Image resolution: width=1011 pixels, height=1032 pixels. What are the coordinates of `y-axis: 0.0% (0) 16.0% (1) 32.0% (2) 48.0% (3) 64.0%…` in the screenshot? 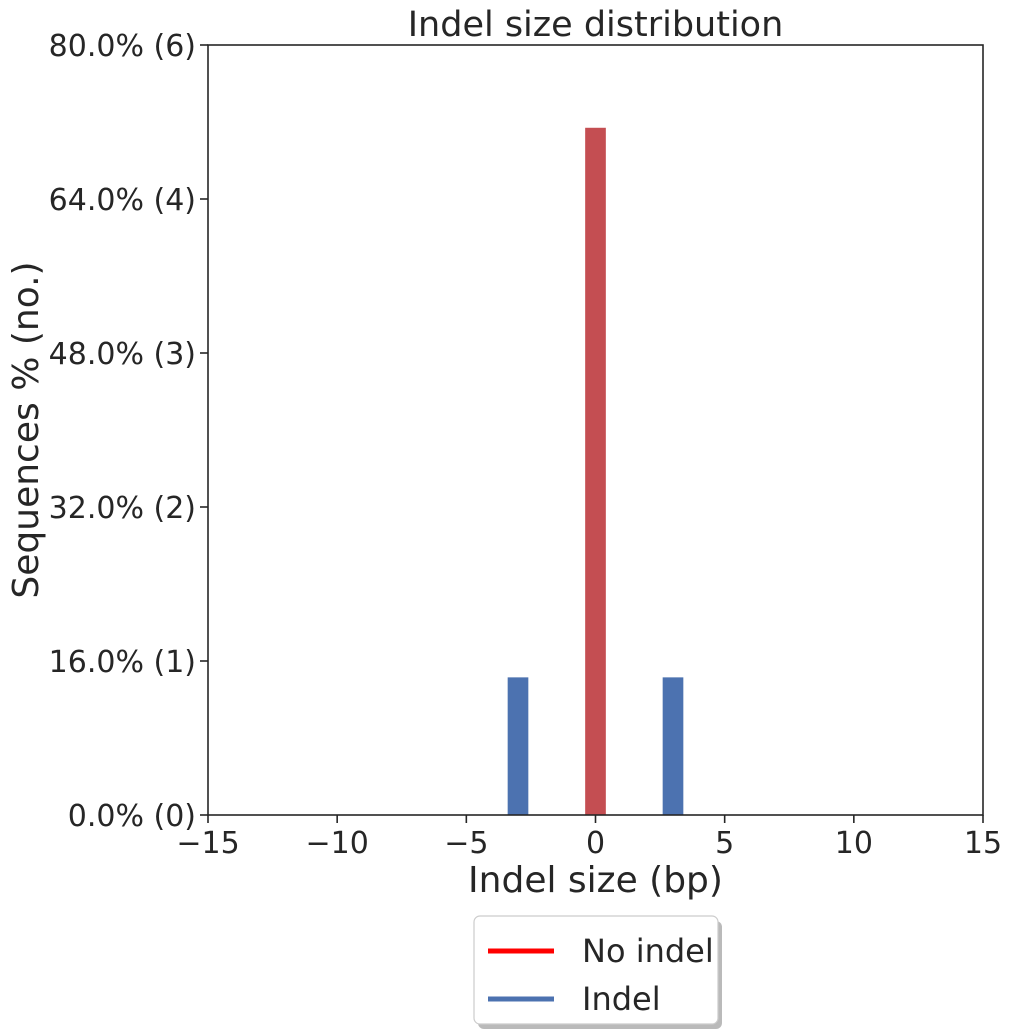 It's located at (128, 431).